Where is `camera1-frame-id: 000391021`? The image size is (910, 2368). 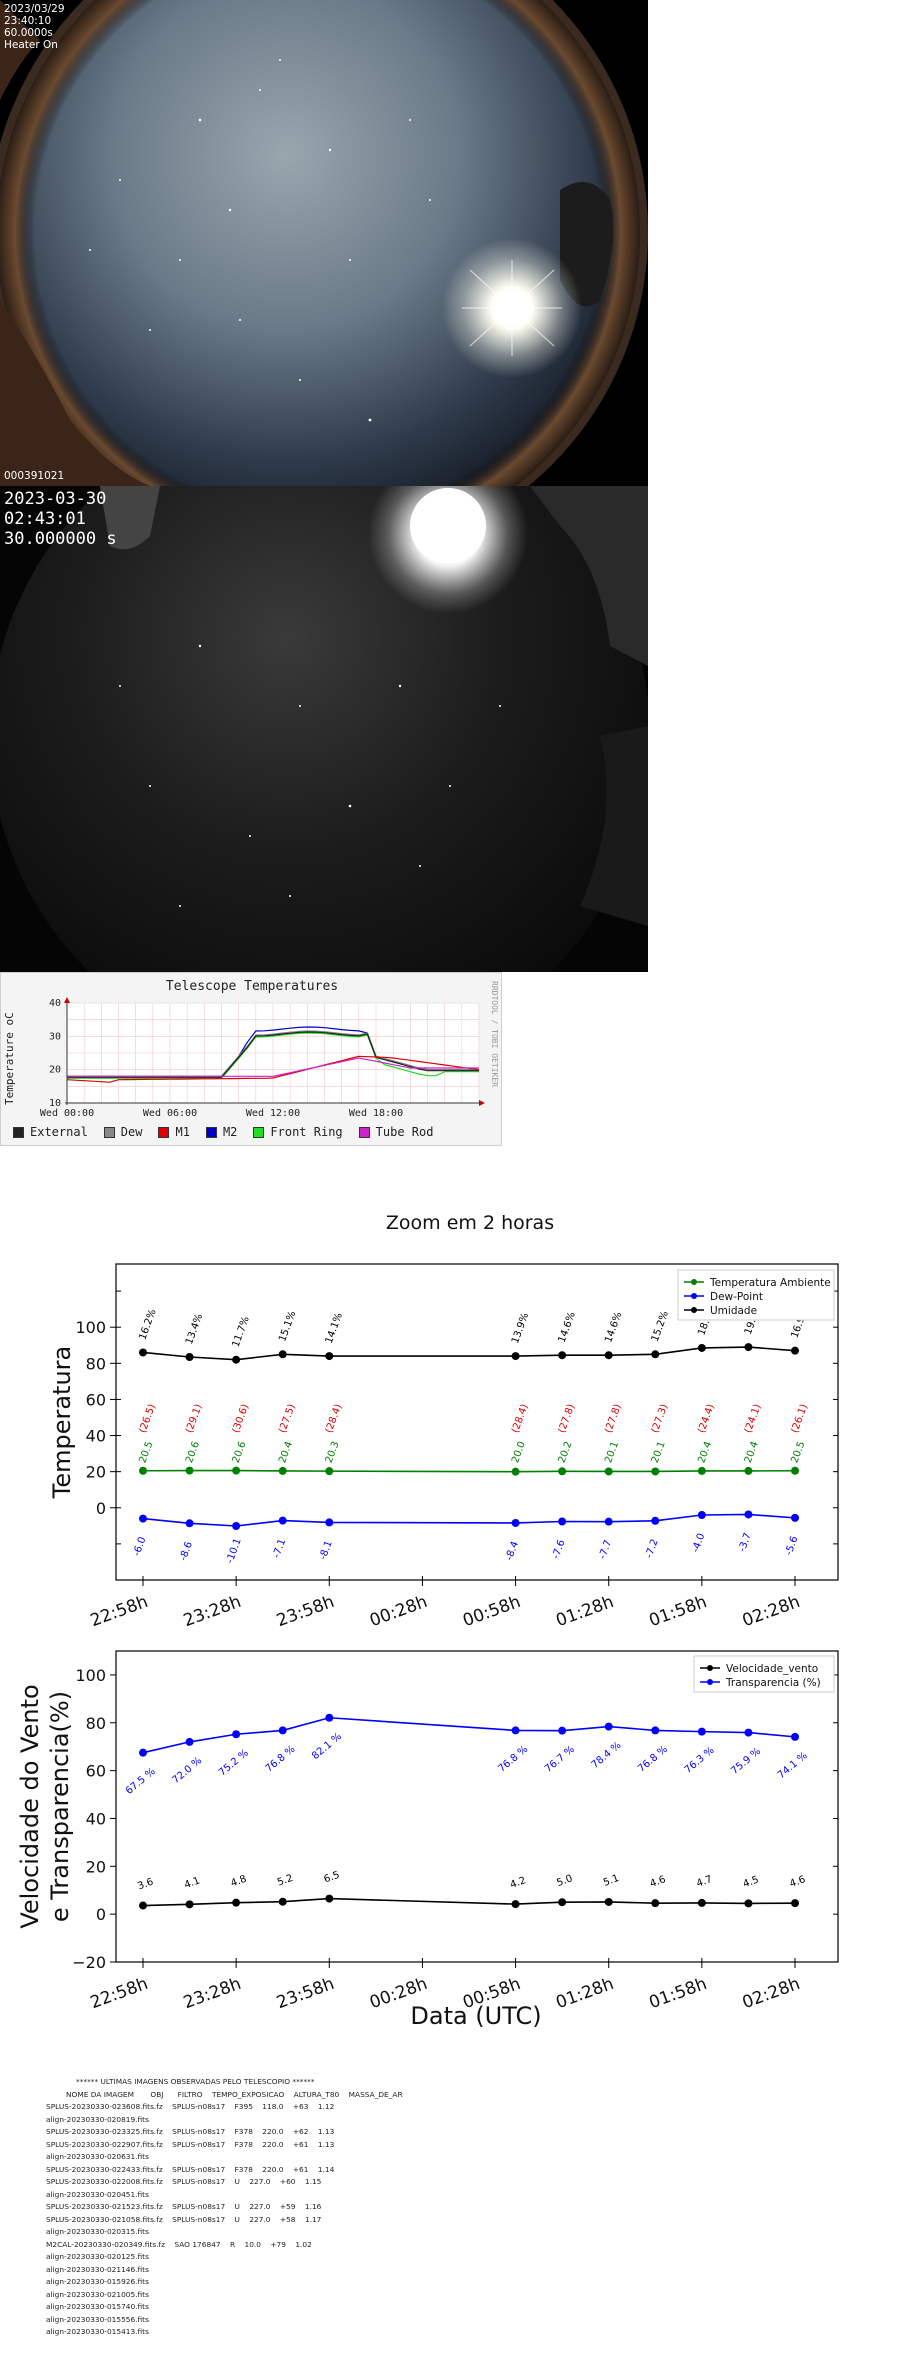
camera1-frame-id: 000391021 is located at coordinates (34, 476).